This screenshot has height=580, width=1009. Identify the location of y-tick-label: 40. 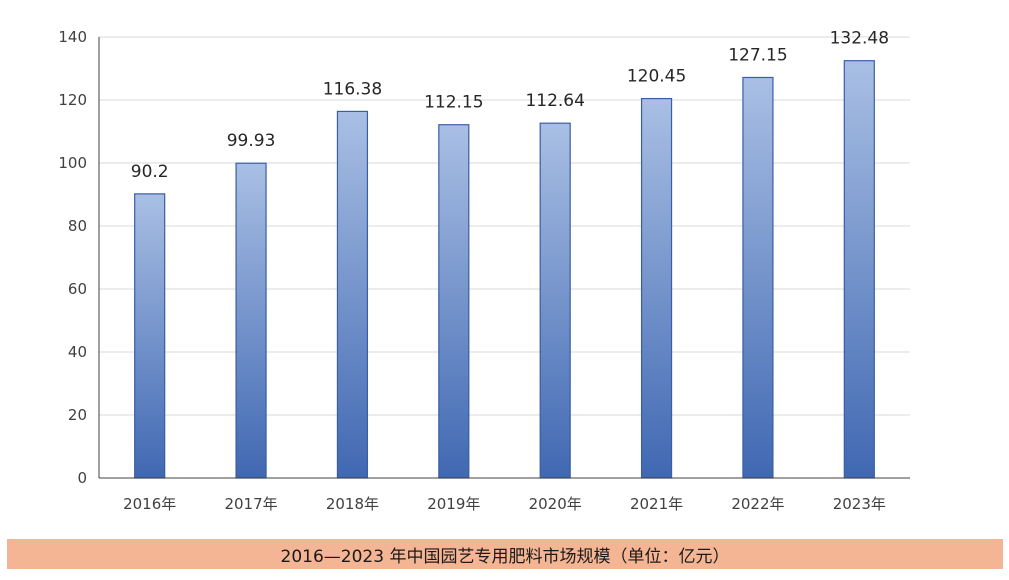
(77, 352).